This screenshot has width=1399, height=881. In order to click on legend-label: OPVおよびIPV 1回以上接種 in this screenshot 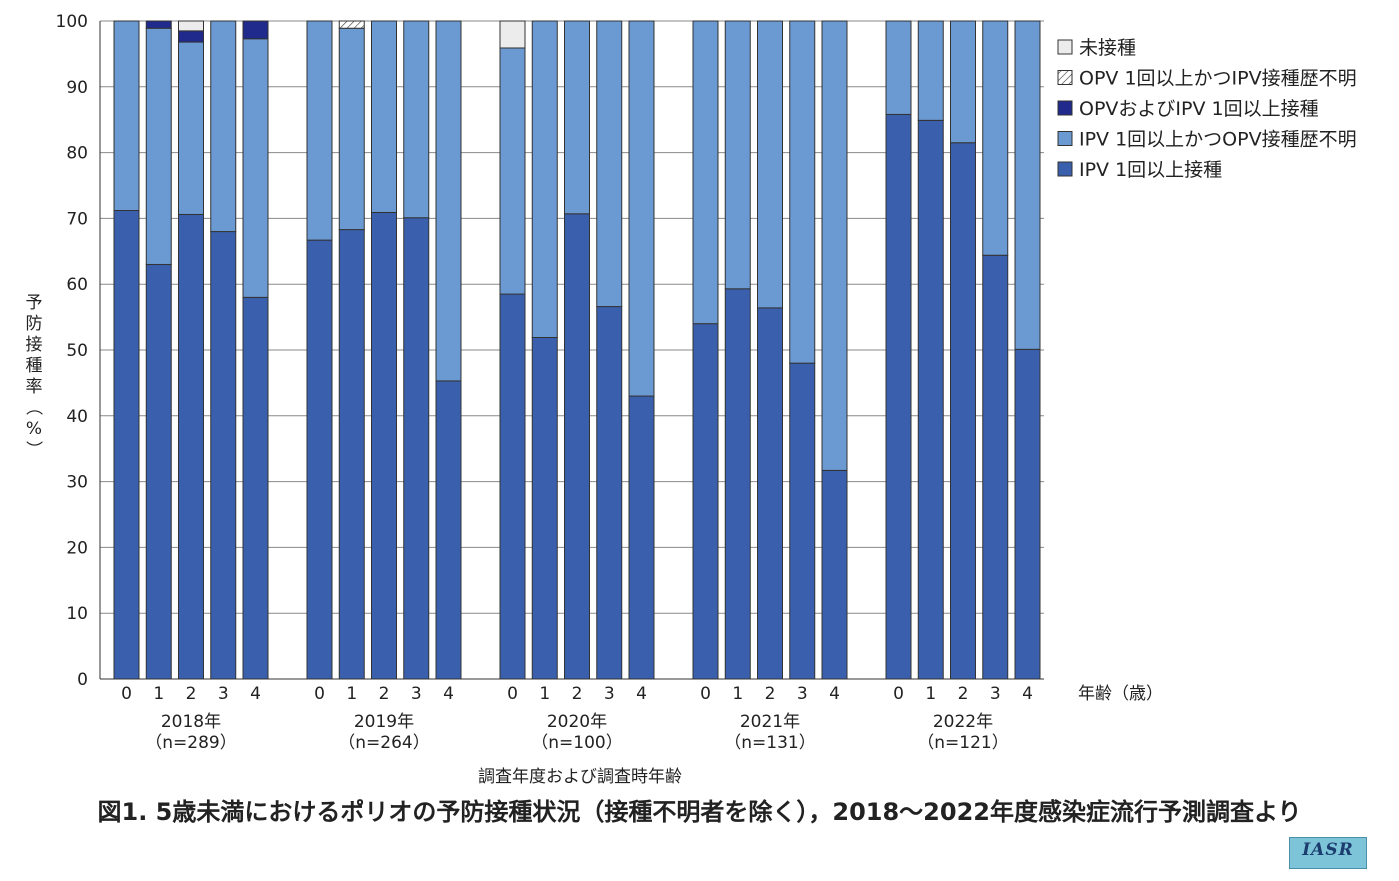, I will do `click(1199, 109)`.